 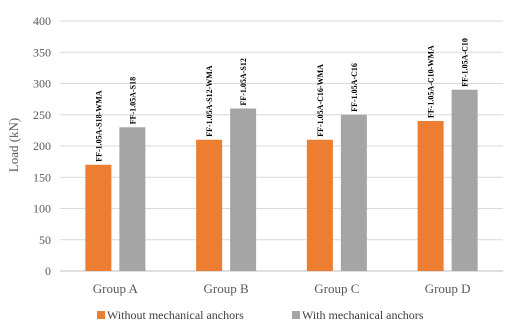 I want to click on y-axis-title: Load (kN), so click(x=13, y=145).